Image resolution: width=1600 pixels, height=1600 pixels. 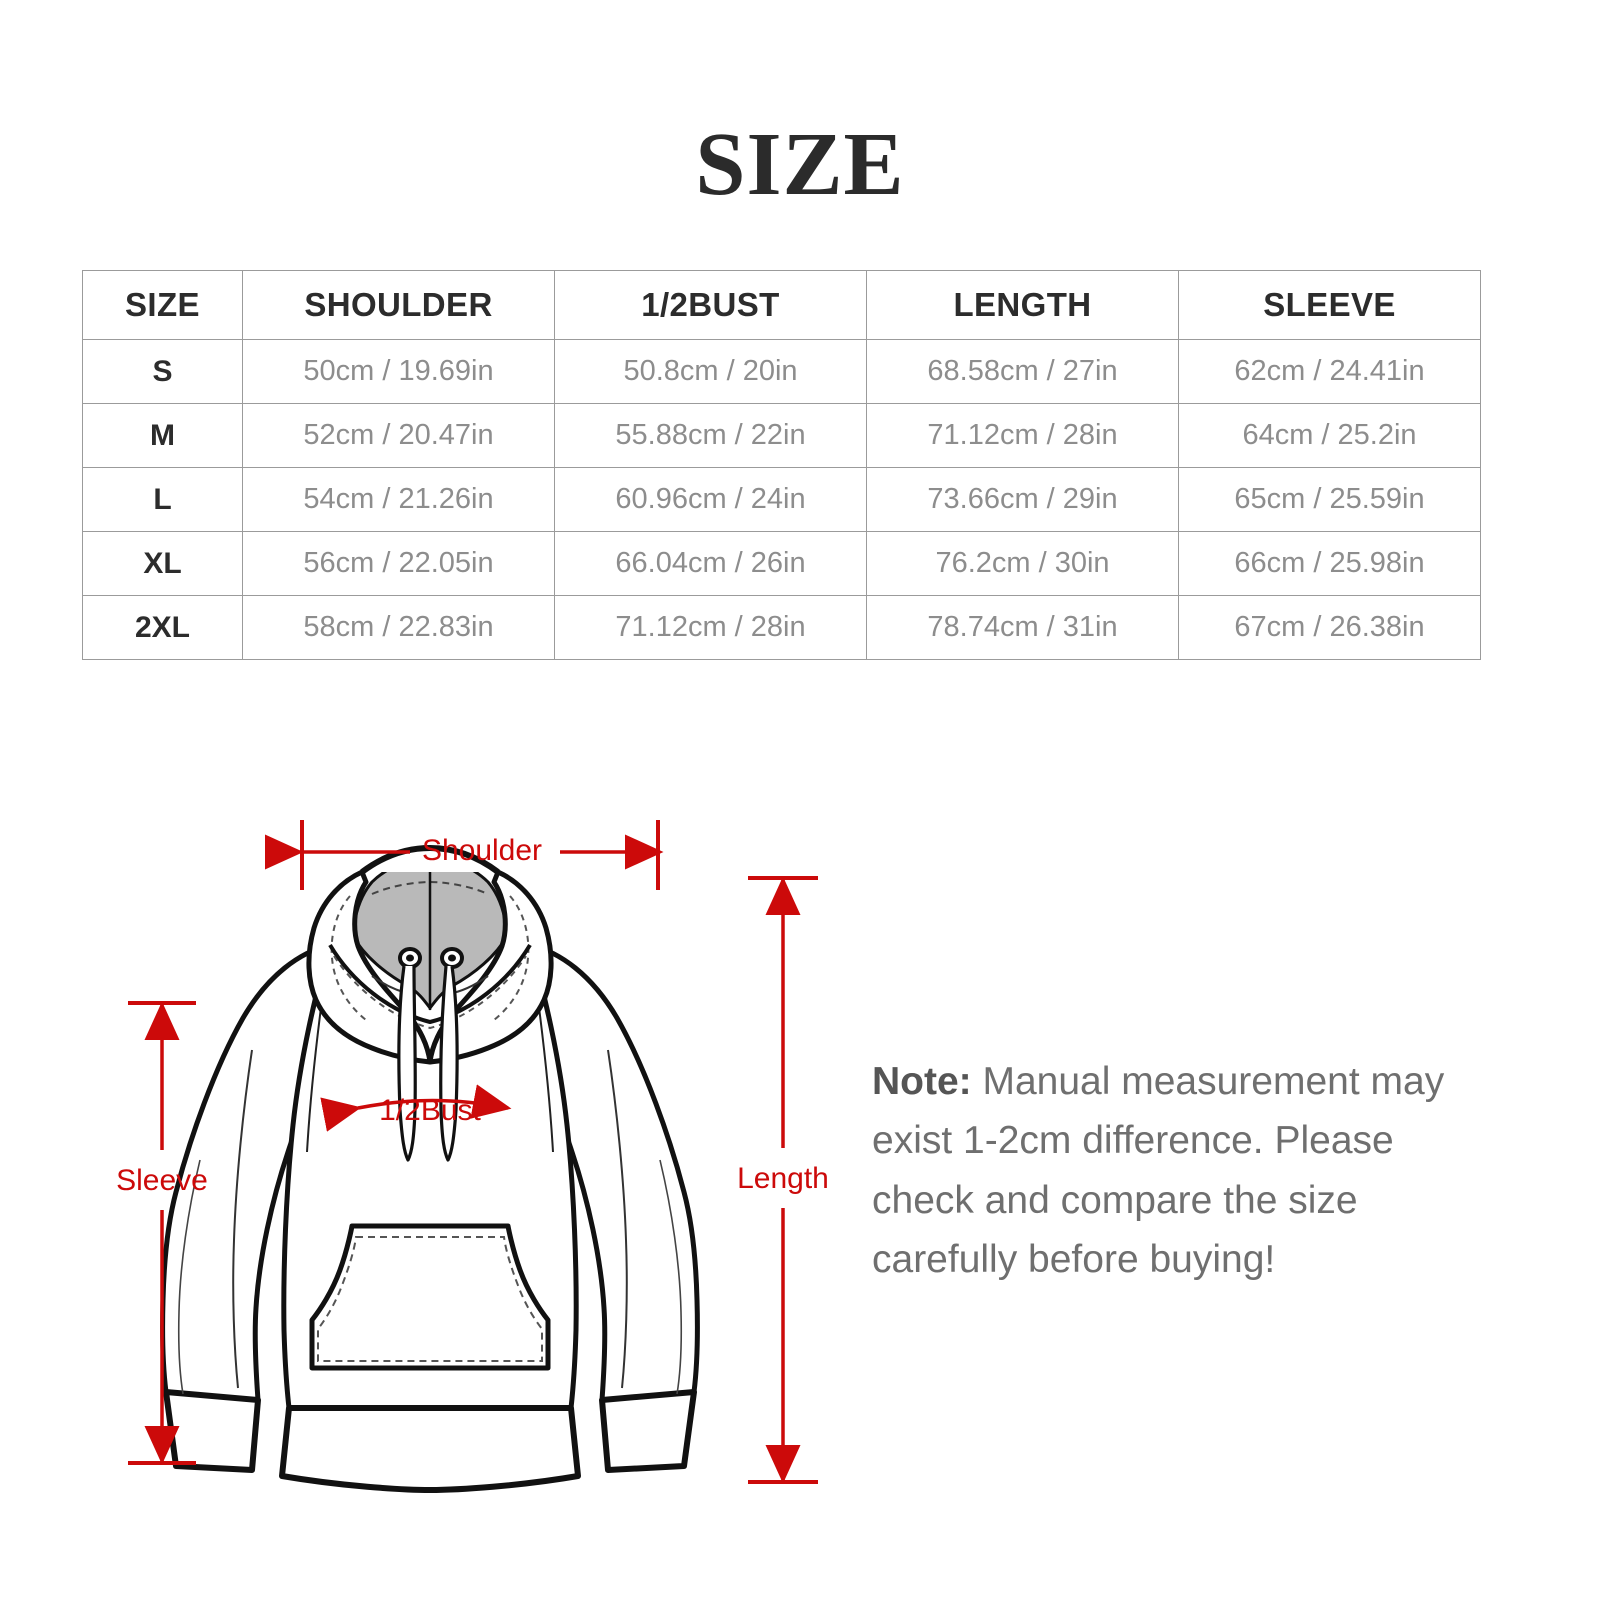 I want to click on bust-measure-annotation: 1/2Bust, so click(x=416, y=1108).